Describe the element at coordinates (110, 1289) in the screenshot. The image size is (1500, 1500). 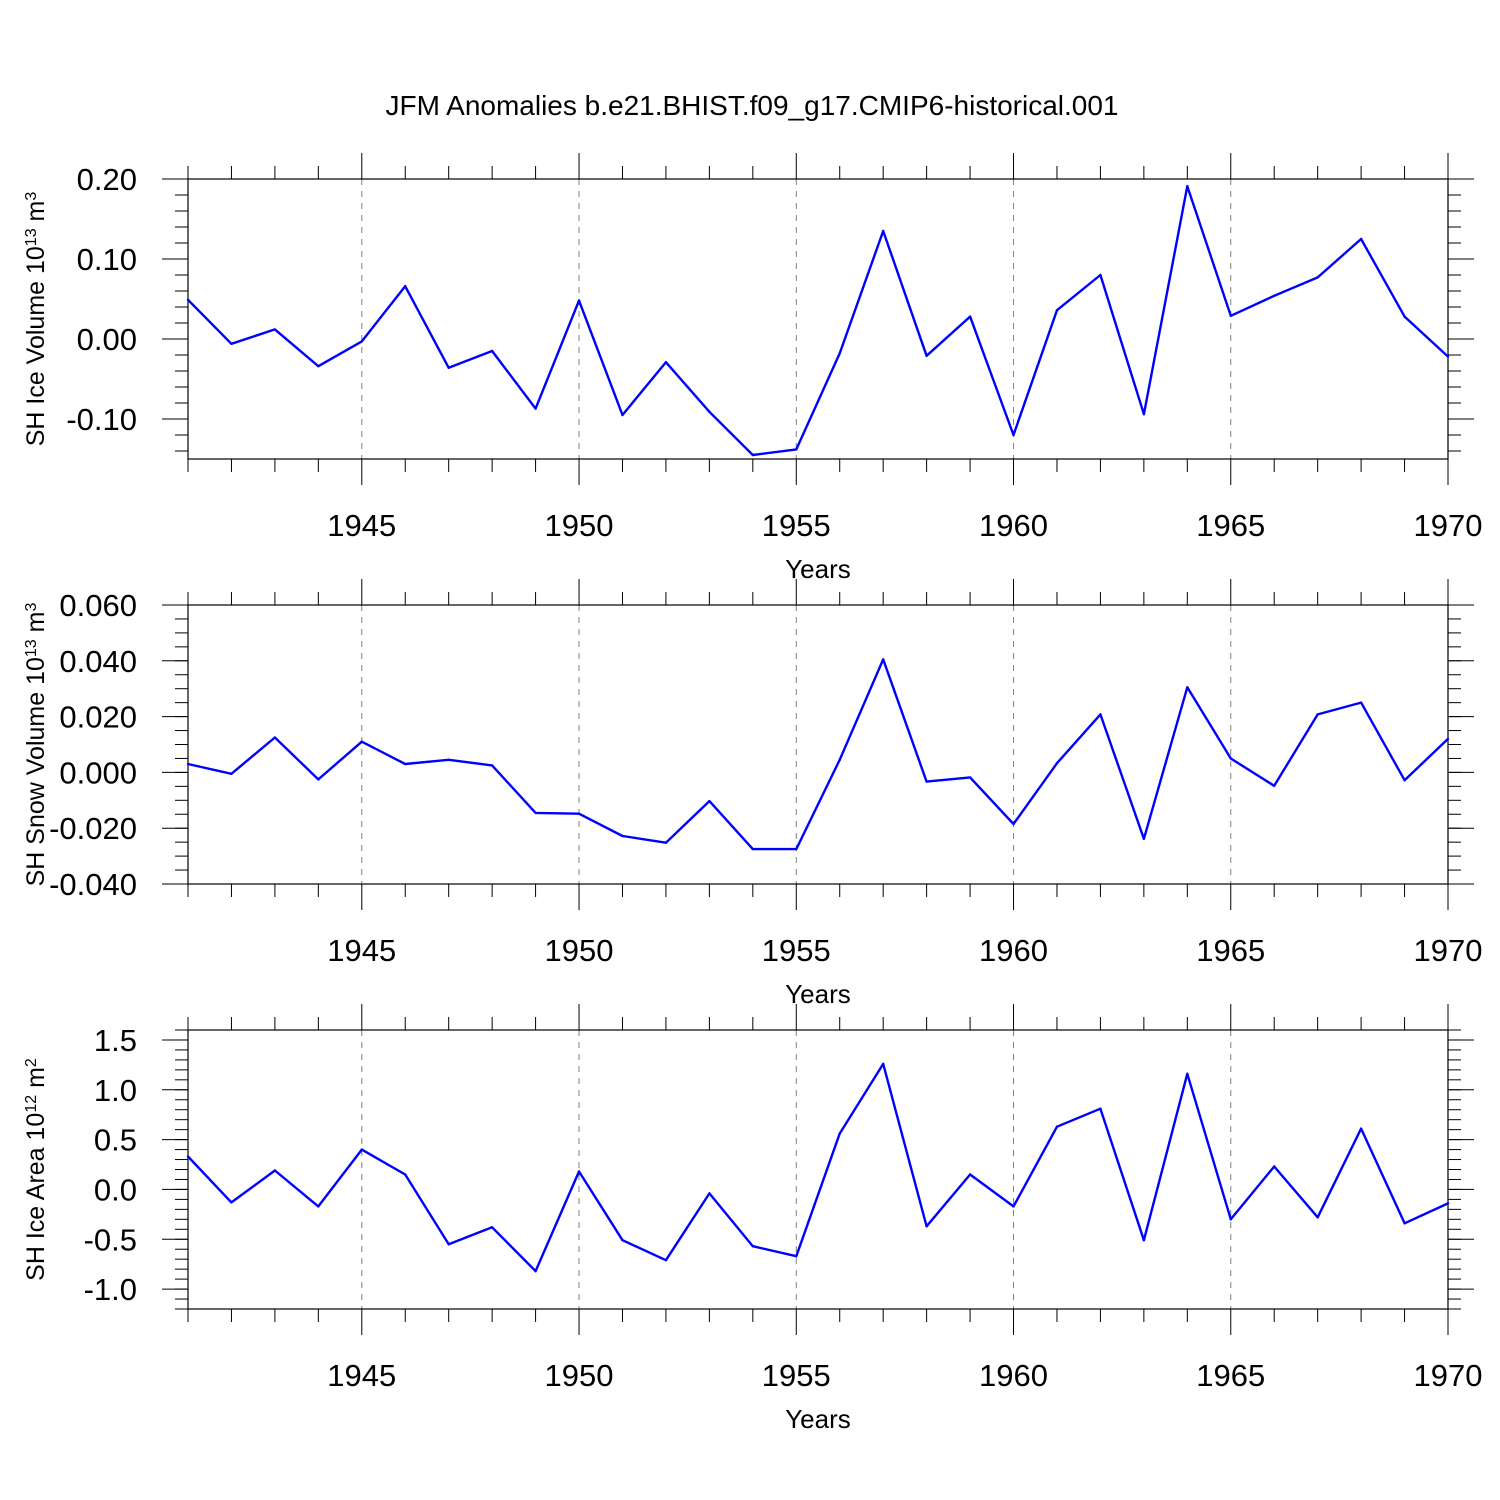
I see `y-tick-label: -1.0` at that location.